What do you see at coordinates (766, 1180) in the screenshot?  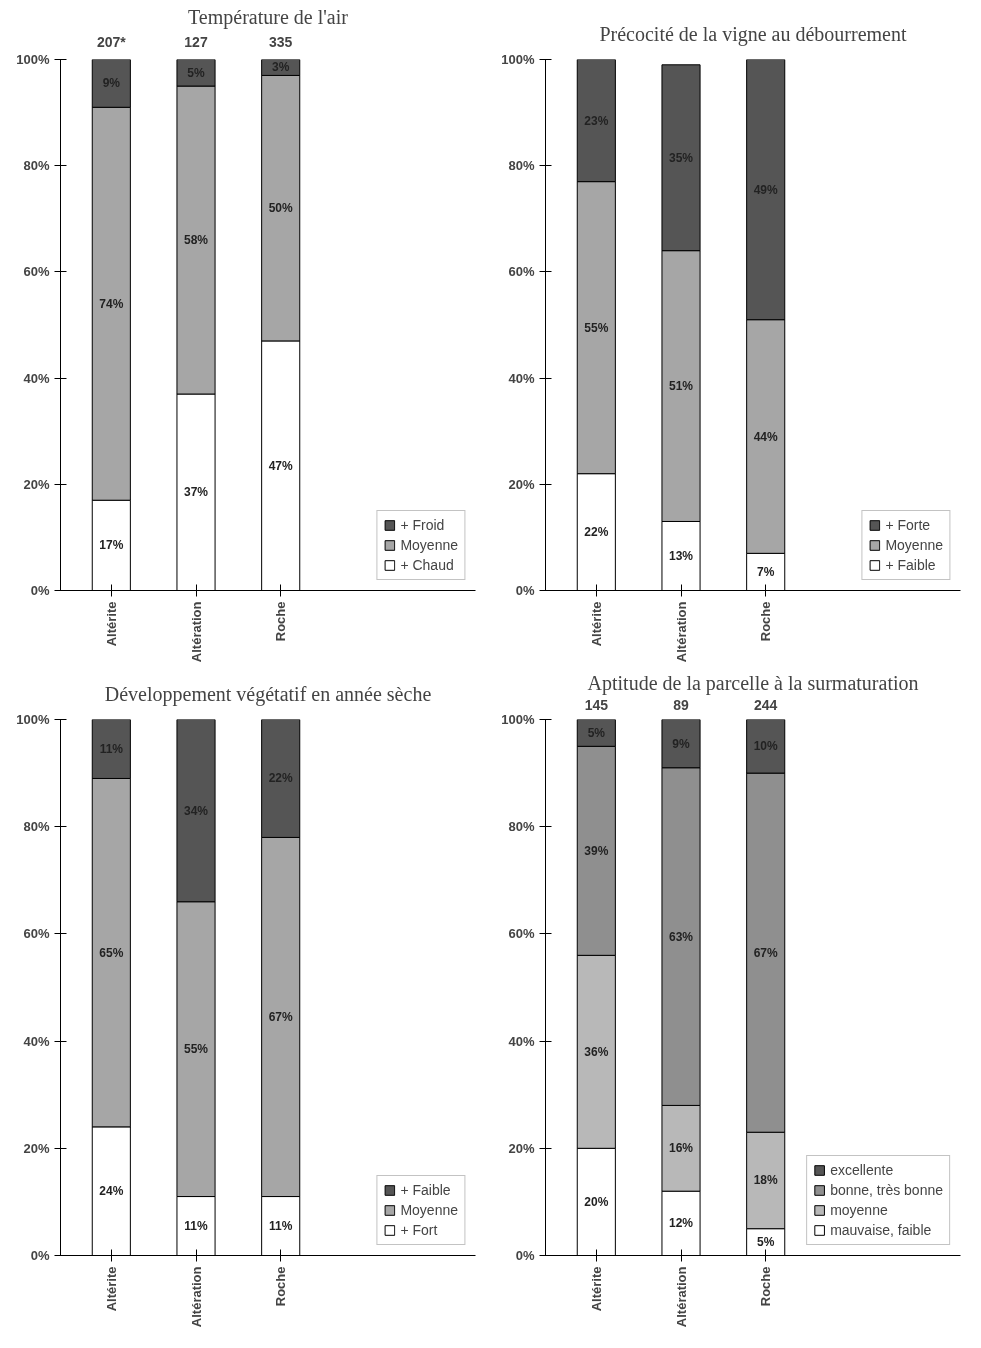 I see `data-label: 18%` at bounding box center [766, 1180].